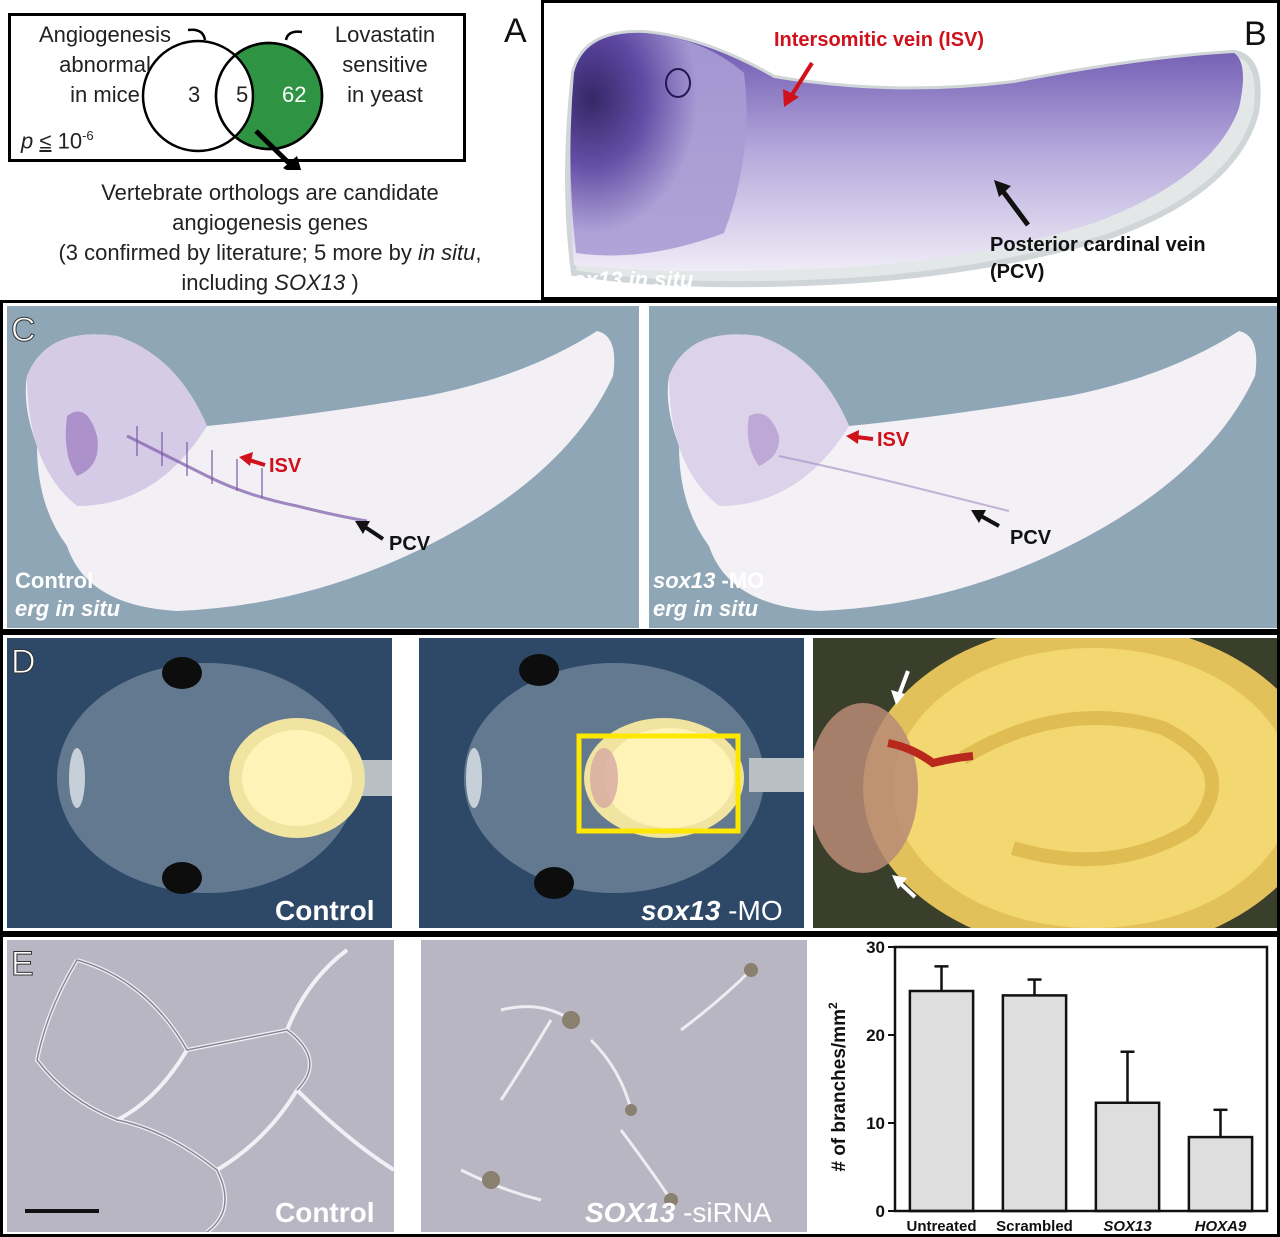 The image size is (1280, 1237). Describe the element at coordinates (875, 1123) in the screenshot. I see `y-tick-label: 10` at that location.